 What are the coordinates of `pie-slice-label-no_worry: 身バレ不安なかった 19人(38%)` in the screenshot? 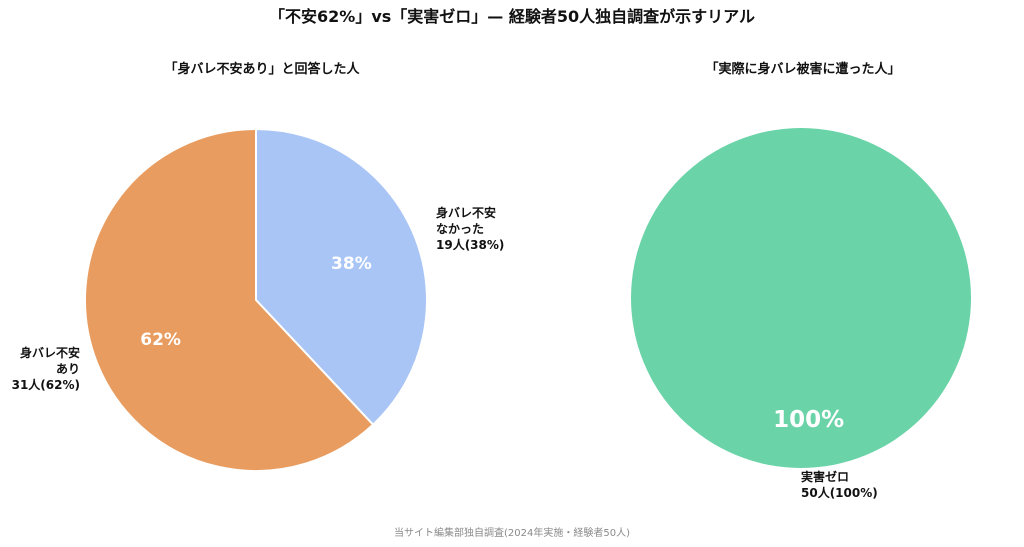 It's located at (470, 228).